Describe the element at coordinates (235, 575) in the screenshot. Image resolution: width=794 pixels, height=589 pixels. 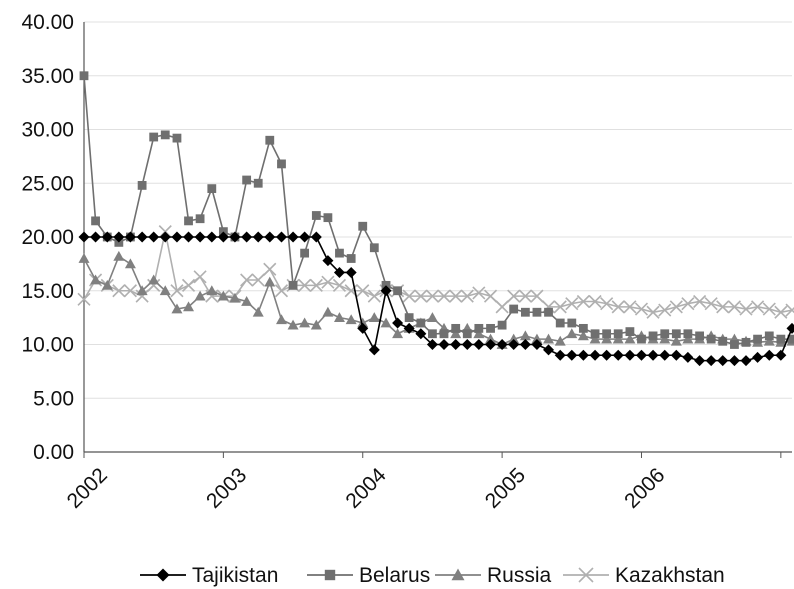
I see `legend-label: Tajikistan` at that location.